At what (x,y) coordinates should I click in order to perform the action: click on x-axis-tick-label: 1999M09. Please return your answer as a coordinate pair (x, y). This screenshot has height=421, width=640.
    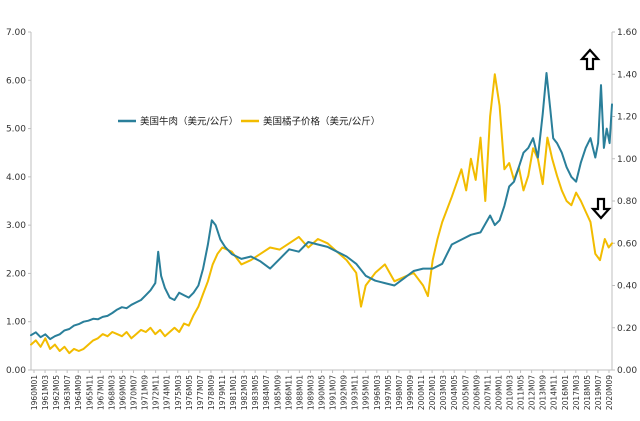
    Looking at the image, I should click on (410, 392).